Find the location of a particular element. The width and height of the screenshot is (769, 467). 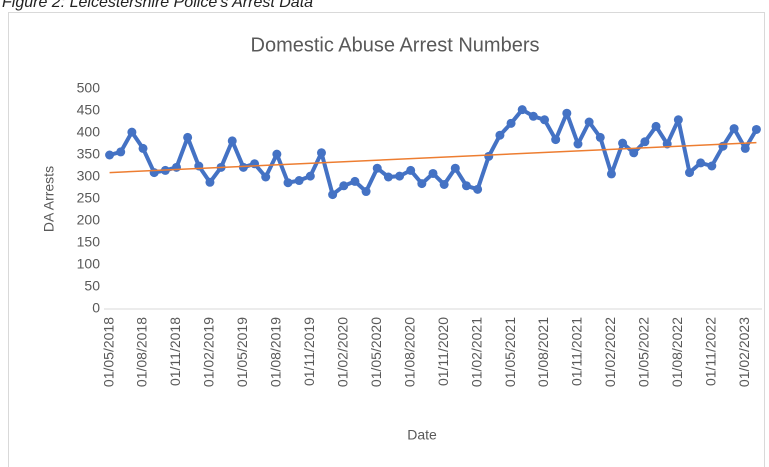

x-tick-label: 01/08/2018 is located at coordinates (142, 352).